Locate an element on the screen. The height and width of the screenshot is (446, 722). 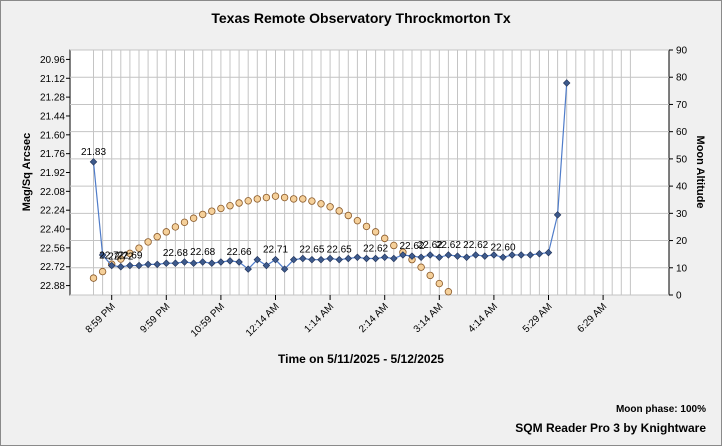
sqm-data-label: 21.83 is located at coordinates (93, 152).